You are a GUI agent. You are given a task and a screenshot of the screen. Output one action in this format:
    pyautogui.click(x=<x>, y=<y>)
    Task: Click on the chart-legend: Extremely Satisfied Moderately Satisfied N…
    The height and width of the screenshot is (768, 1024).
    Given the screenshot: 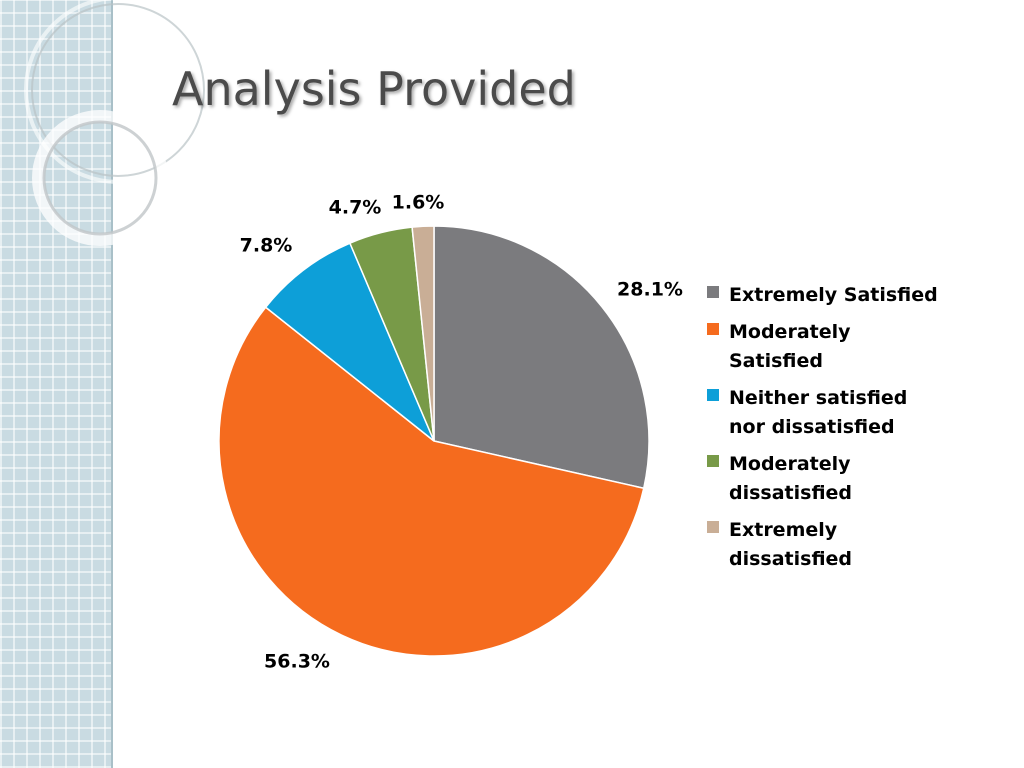 What is the action you would take?
    pyautogui.click(x=837, y=431)
    